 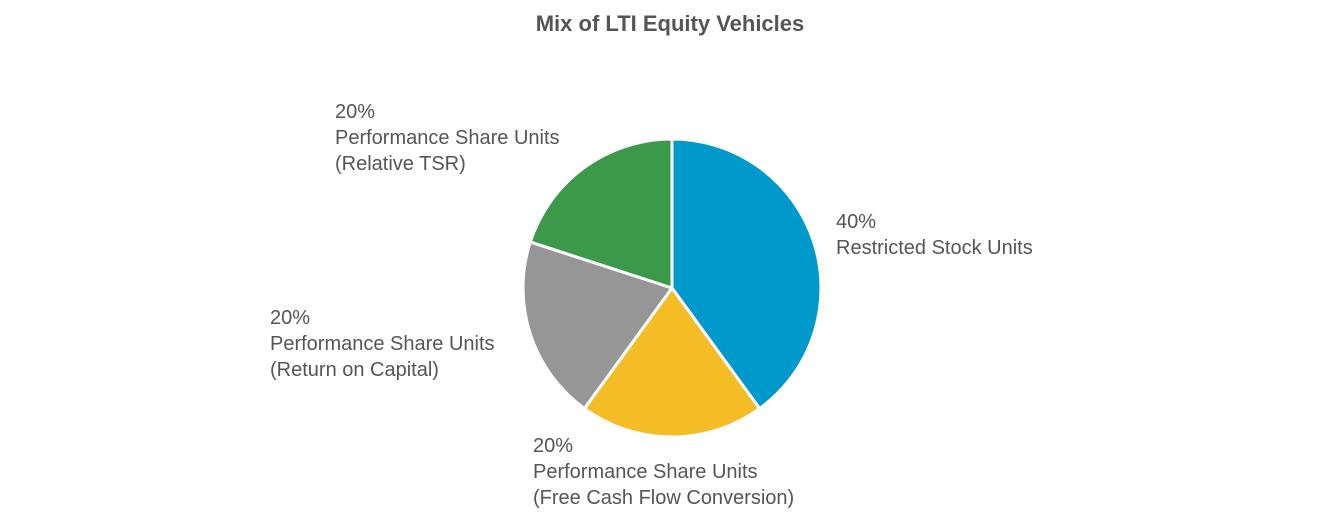 I want to click on pie-slices, so click(x=672, y=288).